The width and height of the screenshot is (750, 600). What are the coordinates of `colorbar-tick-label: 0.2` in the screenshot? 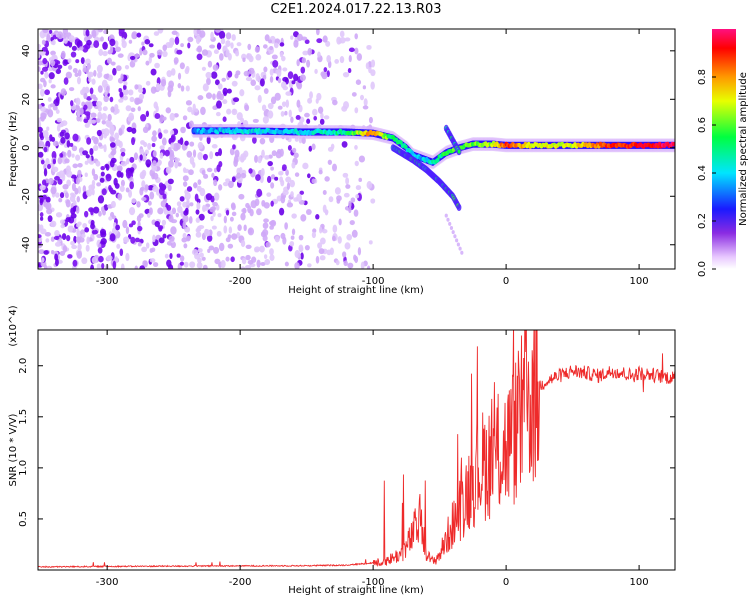 It's located at (702, 221).